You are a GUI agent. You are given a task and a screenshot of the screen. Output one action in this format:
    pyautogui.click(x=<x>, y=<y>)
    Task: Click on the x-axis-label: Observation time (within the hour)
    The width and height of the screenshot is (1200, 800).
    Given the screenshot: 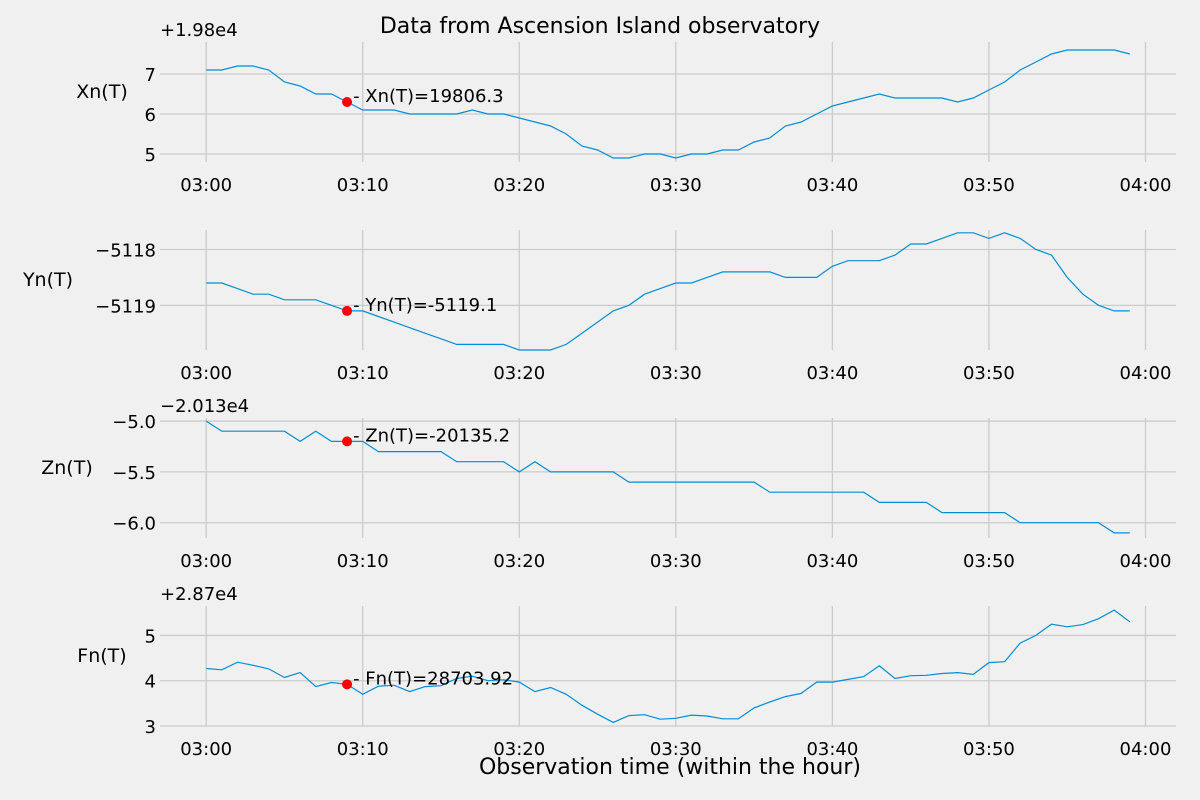 What is the action you would take?
    pyautogui.click(x=670, y=767)
    